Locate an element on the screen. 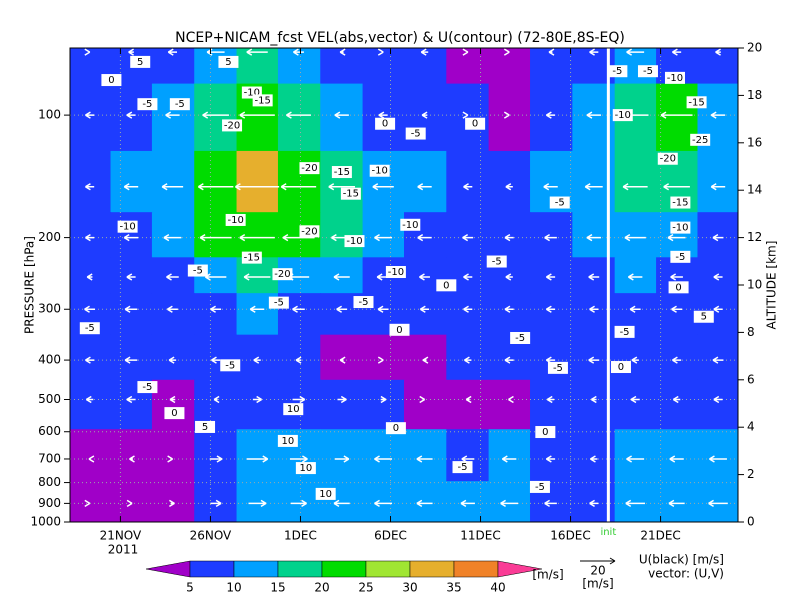 The image size is (800, 600). contour-label: -15 is located at coordinates (262, 100).